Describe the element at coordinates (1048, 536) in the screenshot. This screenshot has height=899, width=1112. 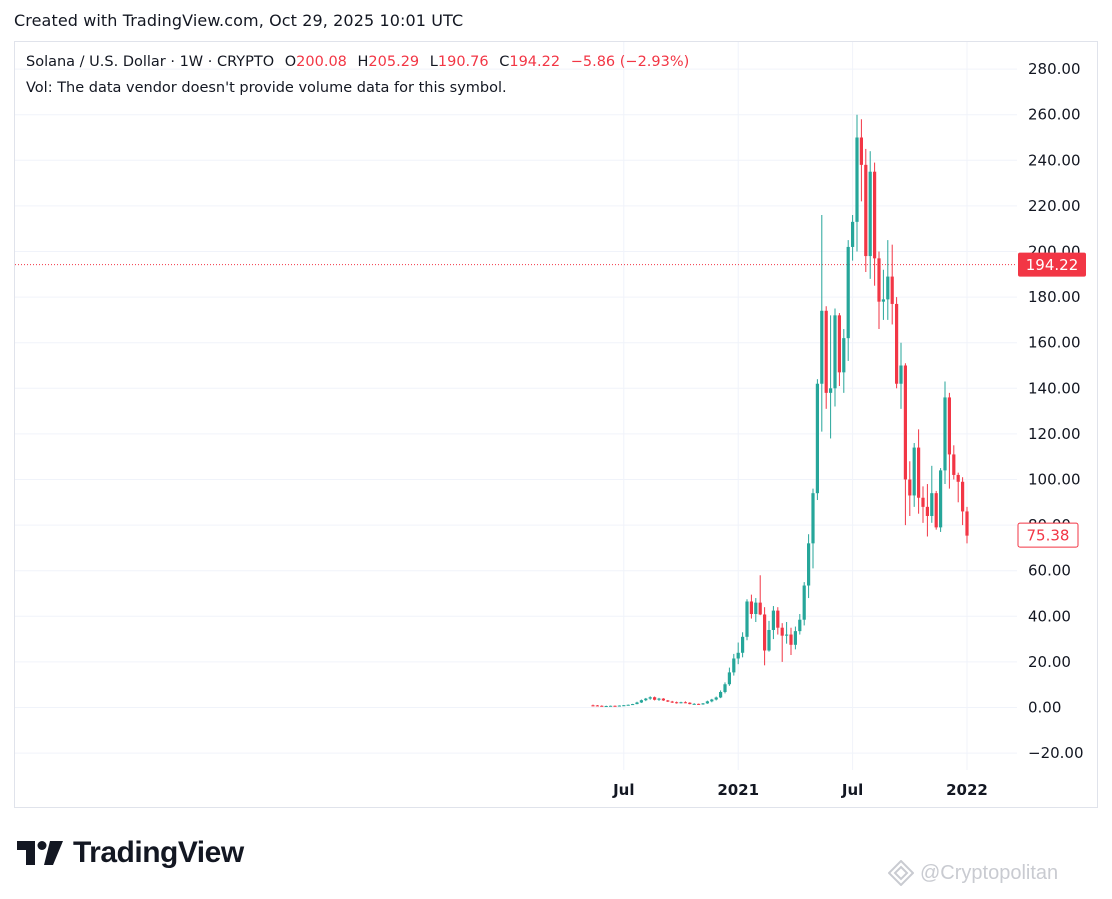
I see `last-price-badge-text: 75.38` at that location.